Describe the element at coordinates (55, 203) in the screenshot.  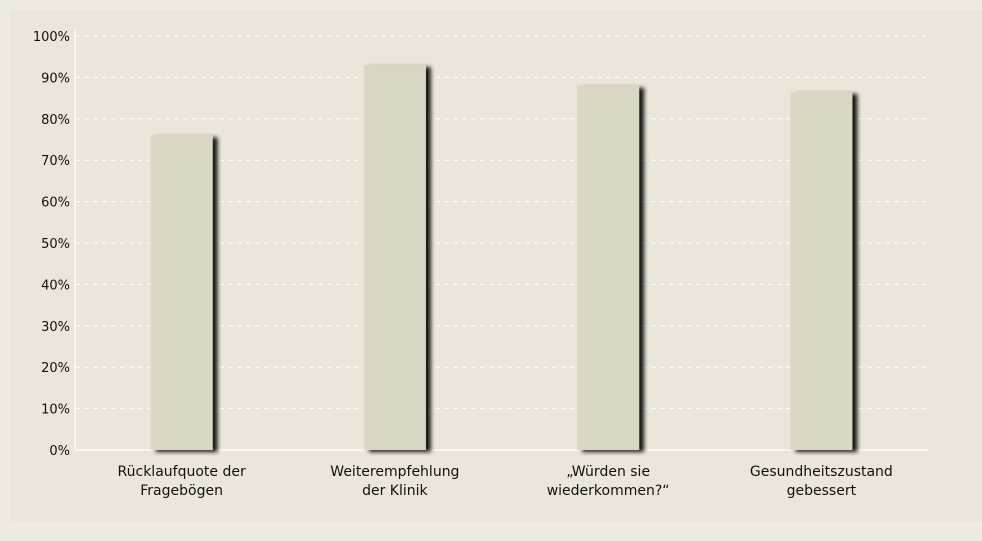
I see `y-tick-label: 60%` at that location.